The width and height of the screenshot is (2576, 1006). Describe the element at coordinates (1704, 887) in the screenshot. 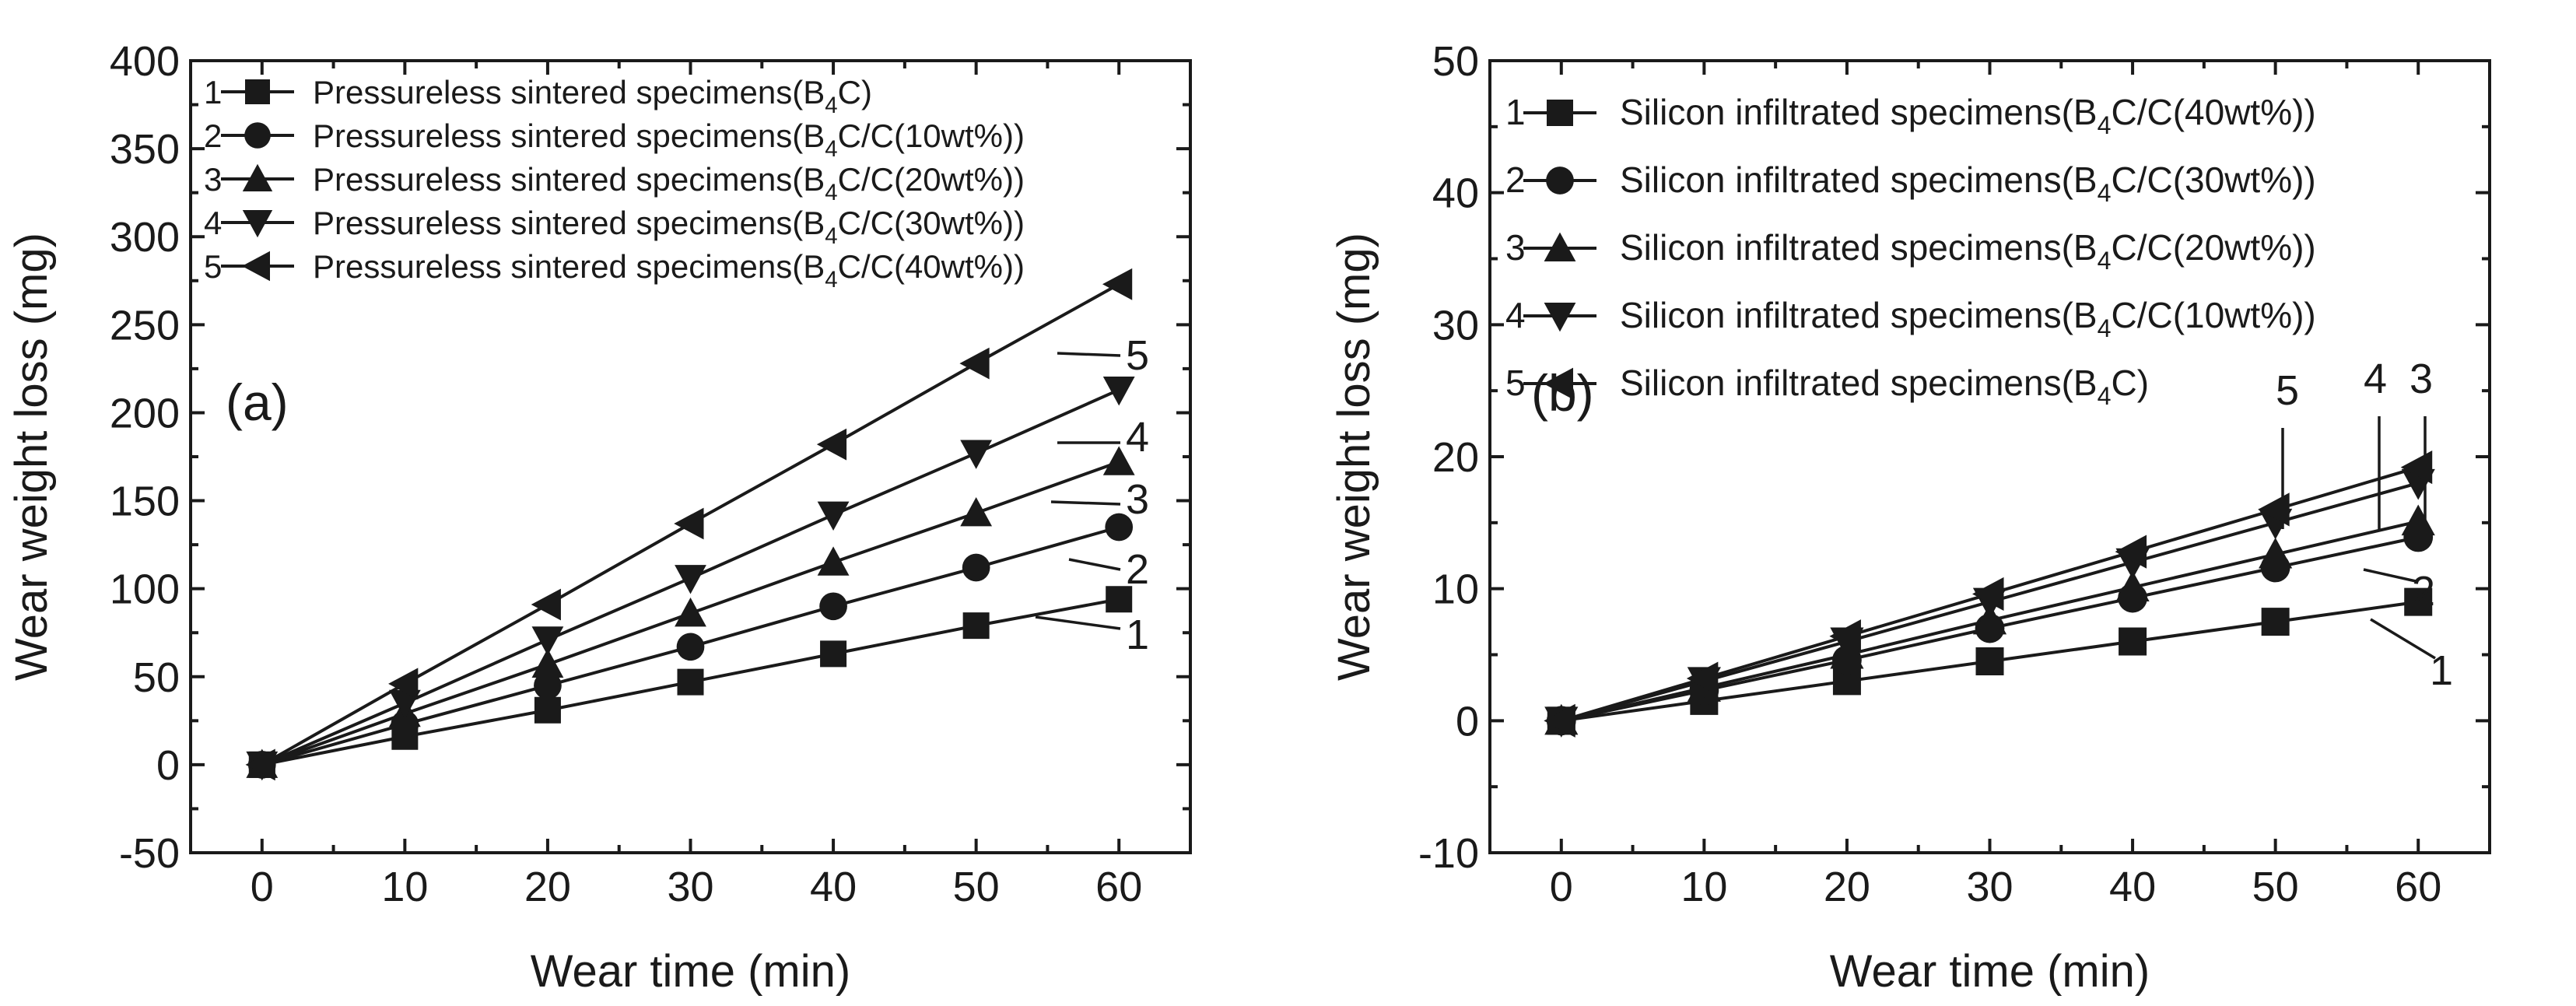

I see `x-tick-label: 10` at that location.